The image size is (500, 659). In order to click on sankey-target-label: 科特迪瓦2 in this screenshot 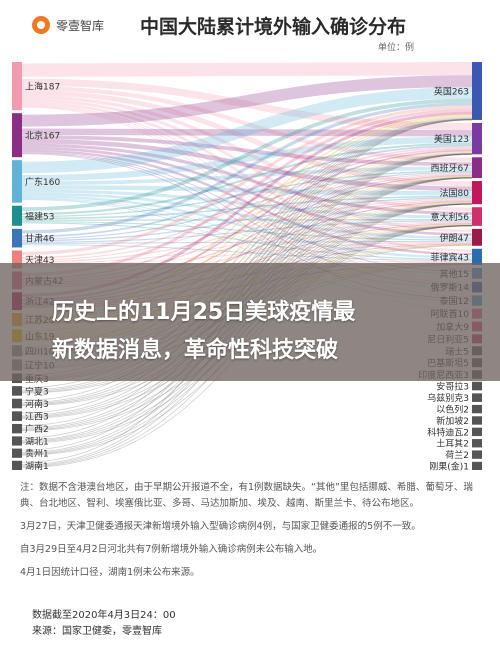, I will do `click(448, 432)`.